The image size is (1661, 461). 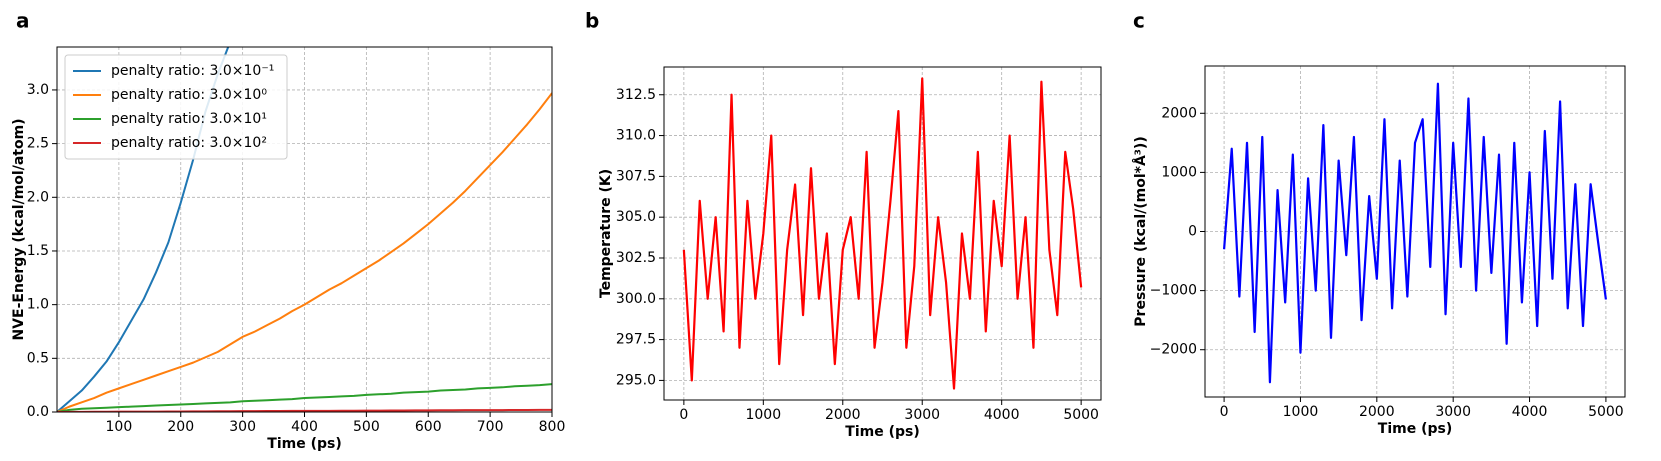 I want to click on y-tick-label: 300.0, so click(x=636, y=299).